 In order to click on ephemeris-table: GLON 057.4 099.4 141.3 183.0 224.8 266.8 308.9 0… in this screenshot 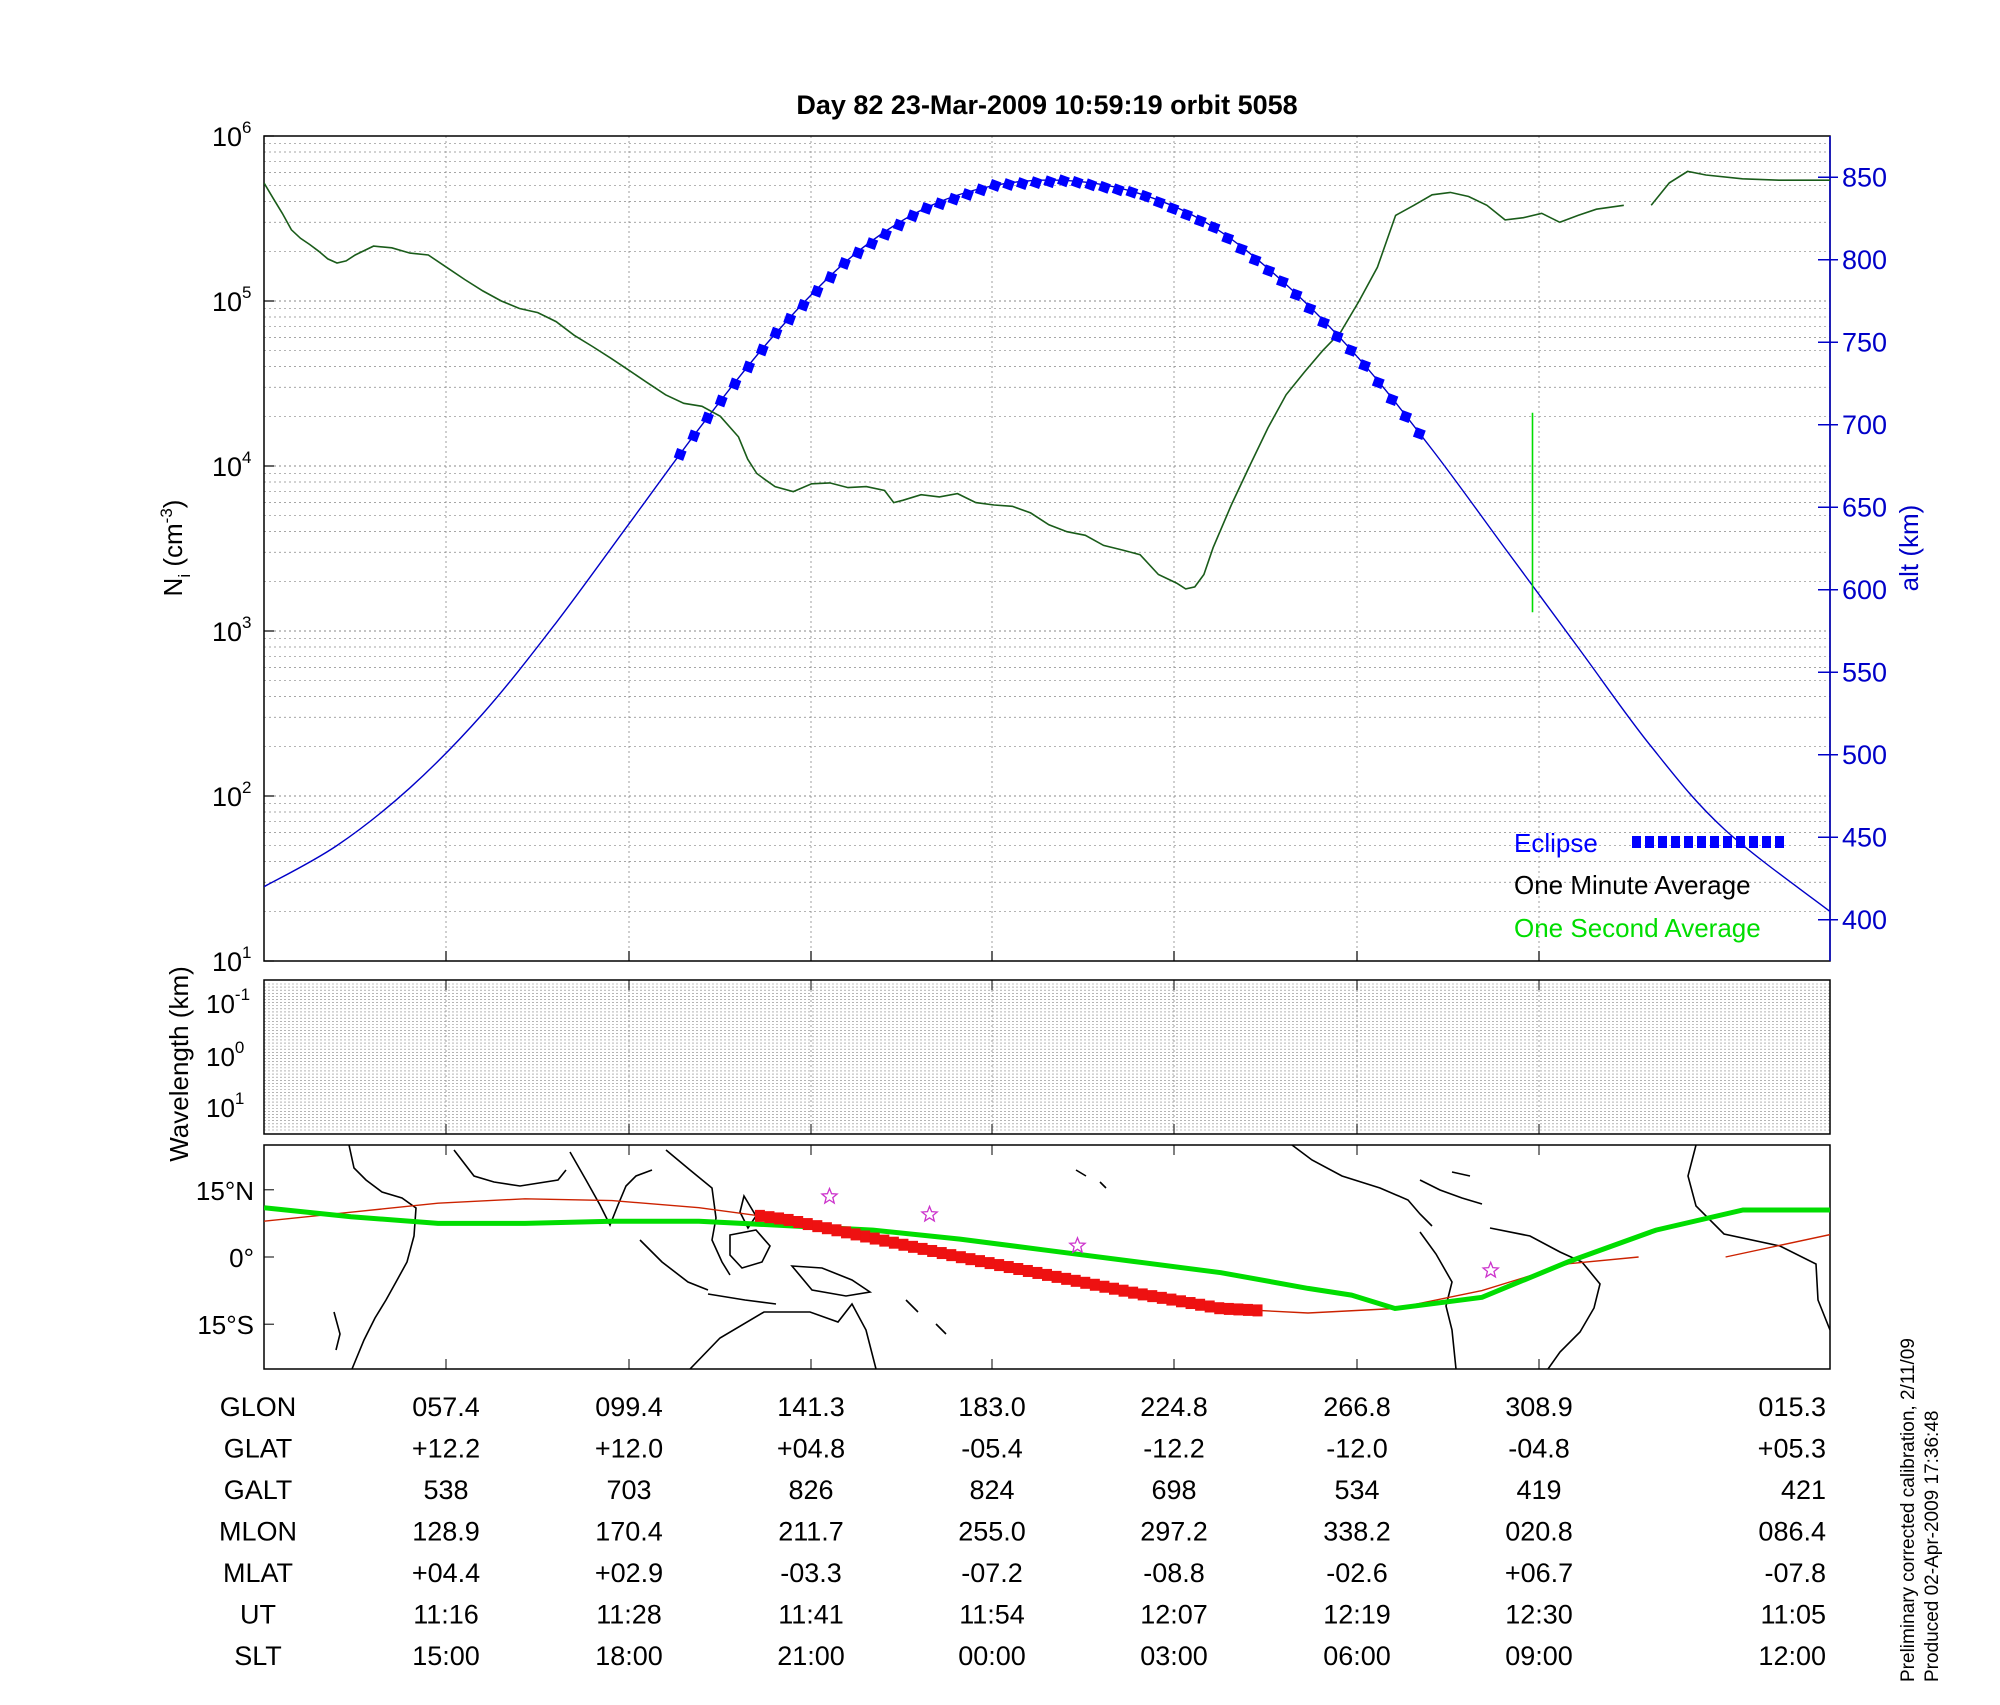, I will do `click(1022, 1531)`.